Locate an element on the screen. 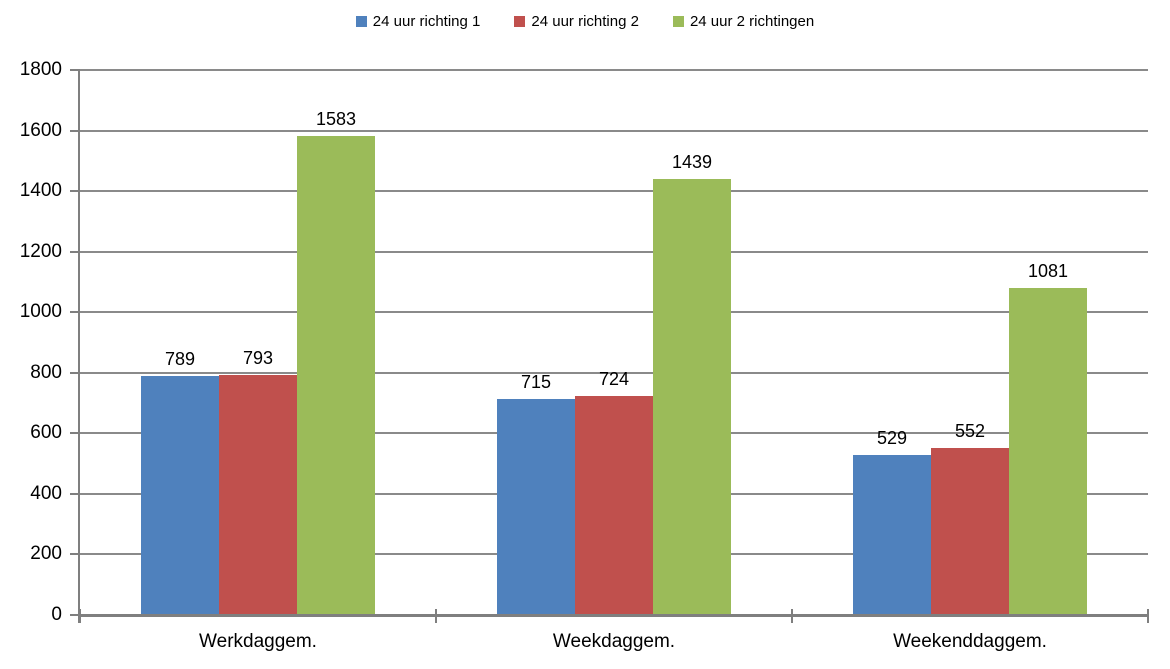  legend-label: 24 uur richting 1 is located at coordinates (426, 21).